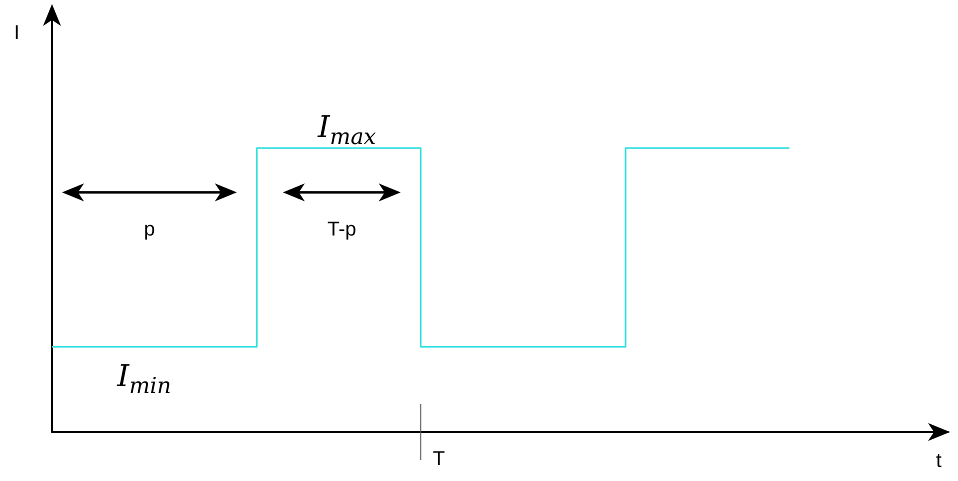  Describe the element at coordinates (17, 33) in the screenshot. I see `text: I` at that location.